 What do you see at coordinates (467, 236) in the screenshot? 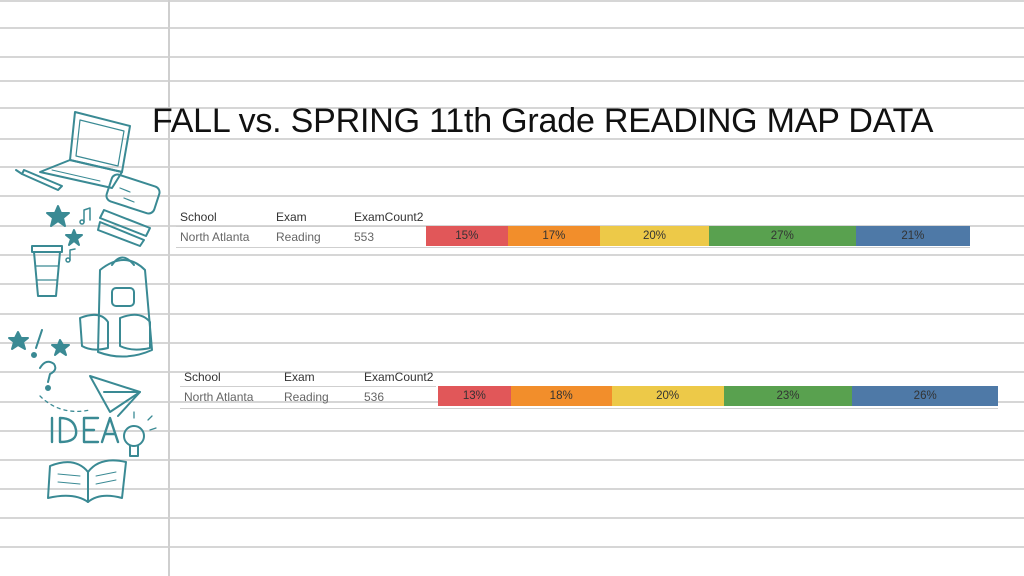
I see `bar-segment: 15%` at bounding box center [467, 236].